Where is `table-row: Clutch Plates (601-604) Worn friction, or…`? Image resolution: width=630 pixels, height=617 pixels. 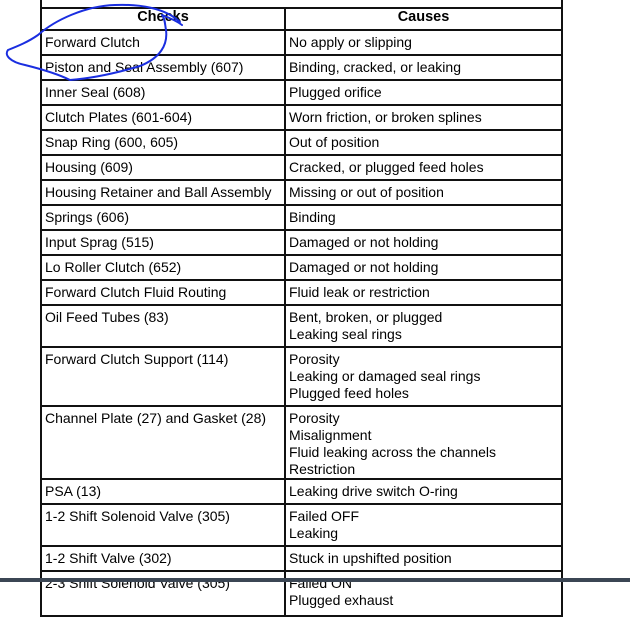 table-row: Clutch Plates (601-604) Worn friction, or… is located at coordinates (301, 117).